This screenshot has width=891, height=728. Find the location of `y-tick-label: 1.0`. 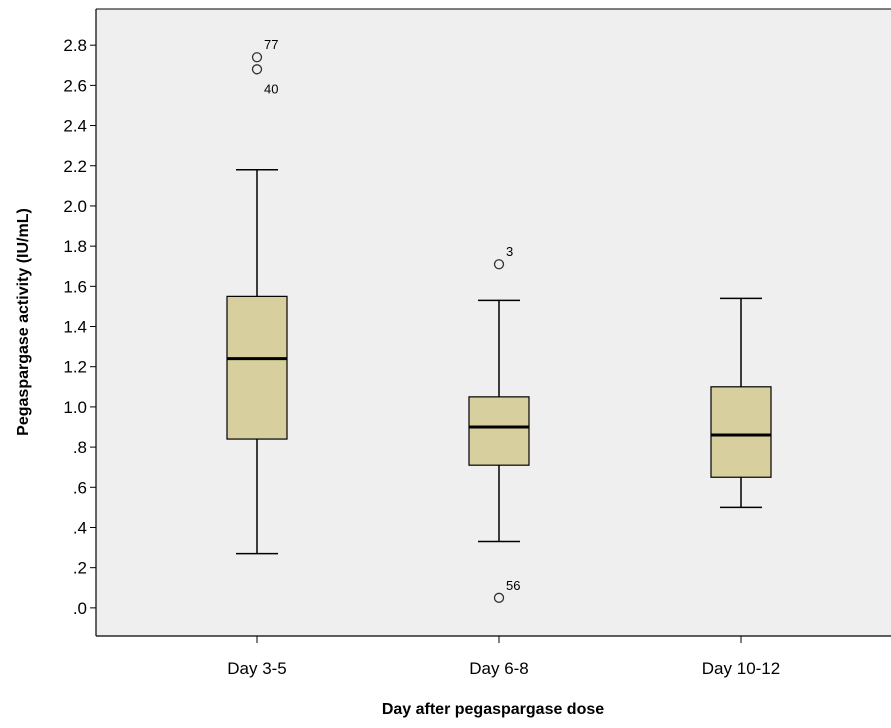

y-tick-label: 1.0 is located at coordinates (75, 407).